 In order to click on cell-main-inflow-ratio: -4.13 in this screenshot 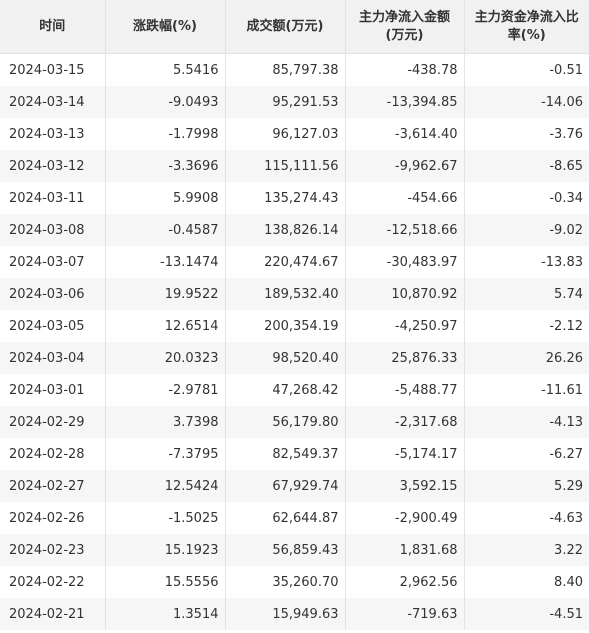, I will do `click(526, 422)`.